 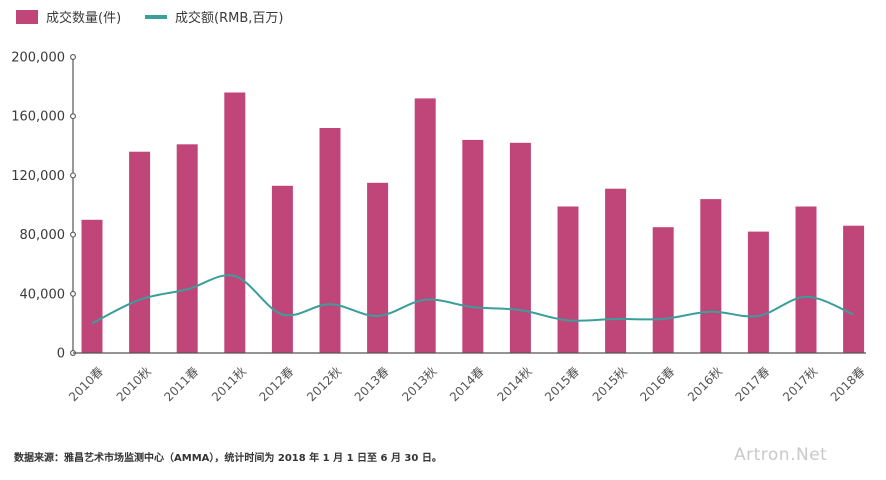 What do you see at coordinates (324, 384) in the screenshot?
I see `x-tick-label: 2012秋` at bounding box center [324, 384].